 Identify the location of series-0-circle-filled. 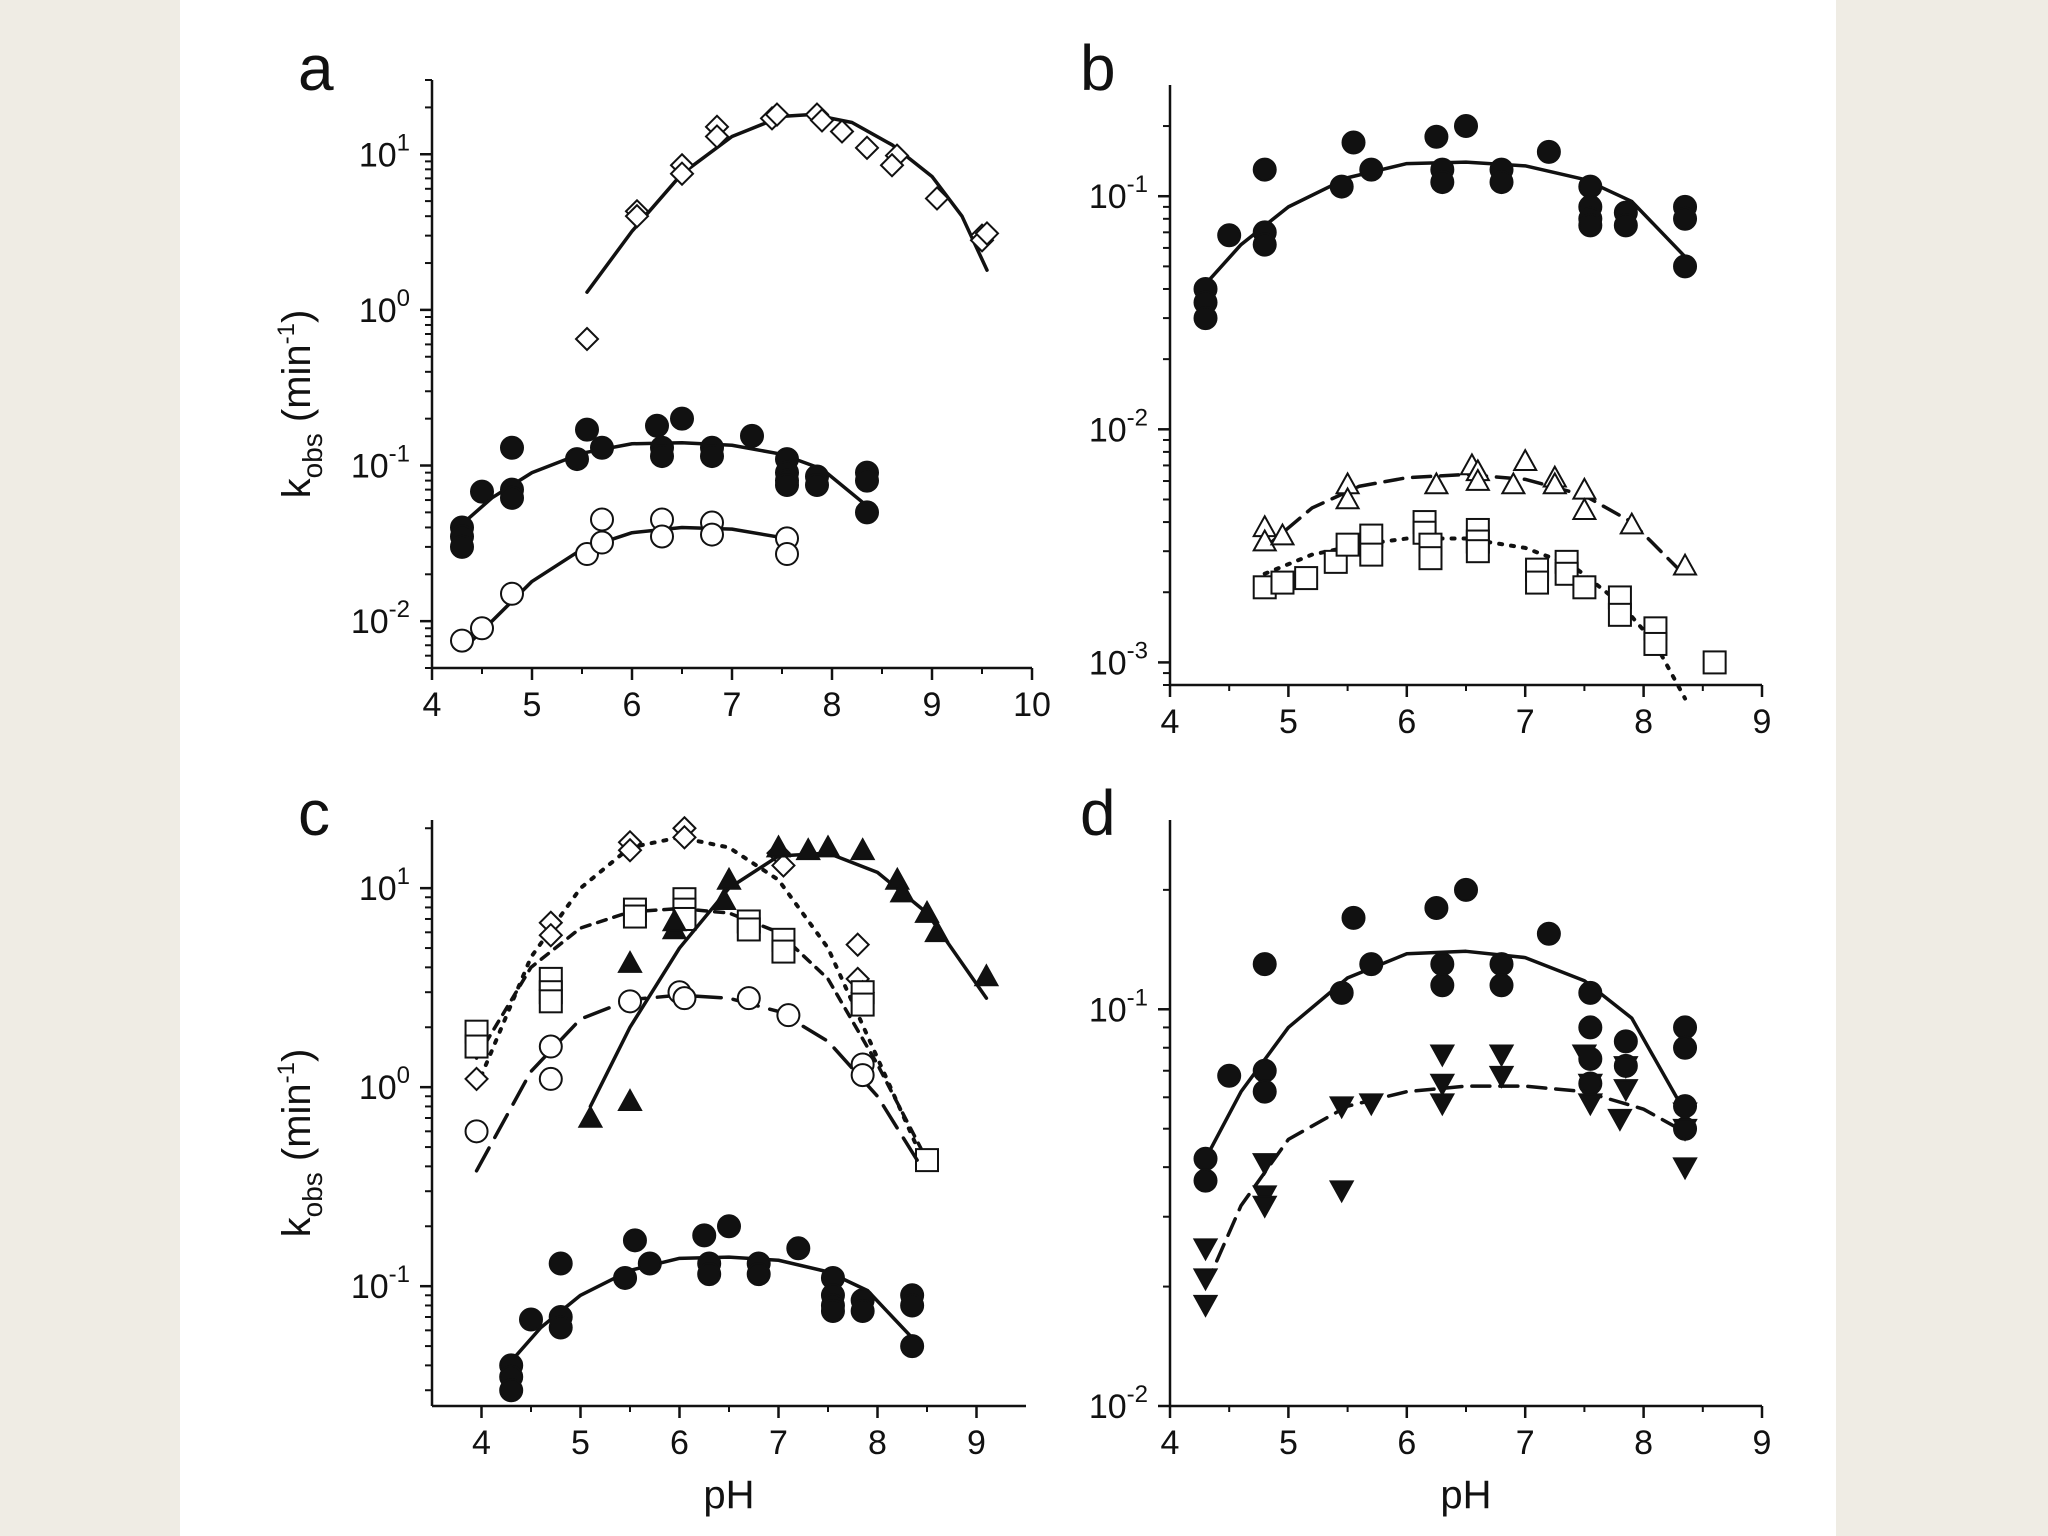
(1445, 222).